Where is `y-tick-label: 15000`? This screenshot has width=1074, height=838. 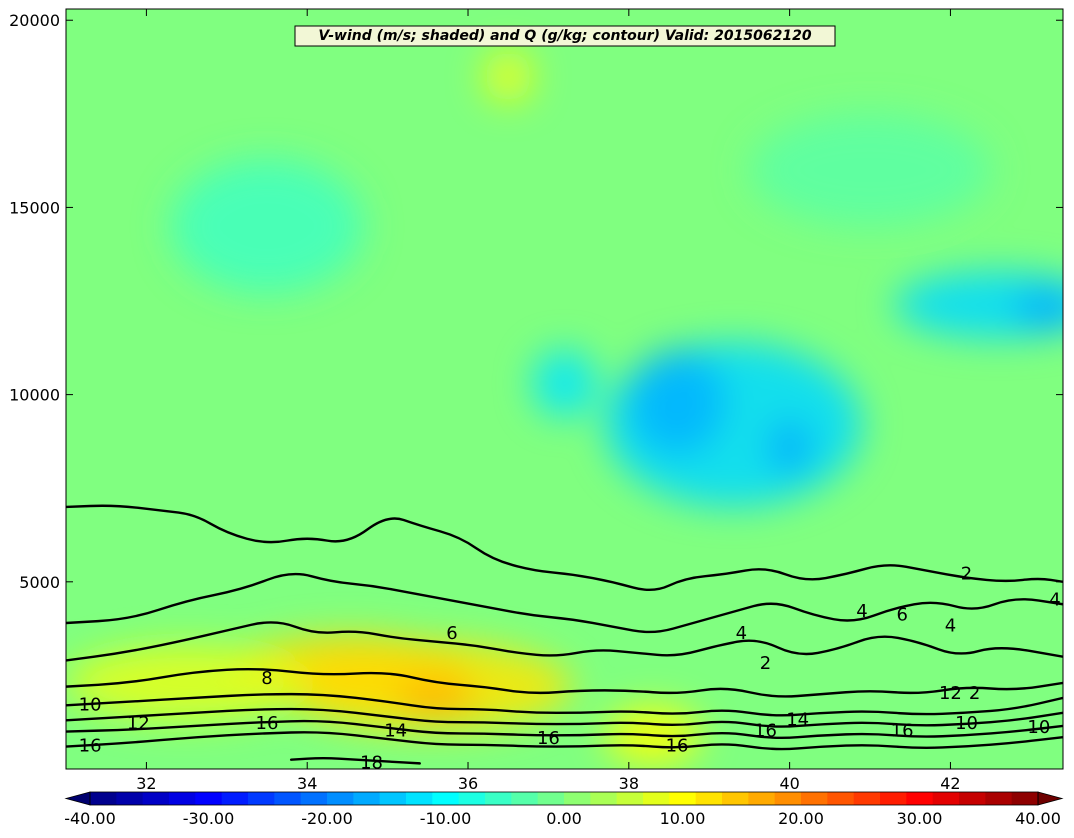
y-tick-label: 15000 is located at coordinates (34, 207).